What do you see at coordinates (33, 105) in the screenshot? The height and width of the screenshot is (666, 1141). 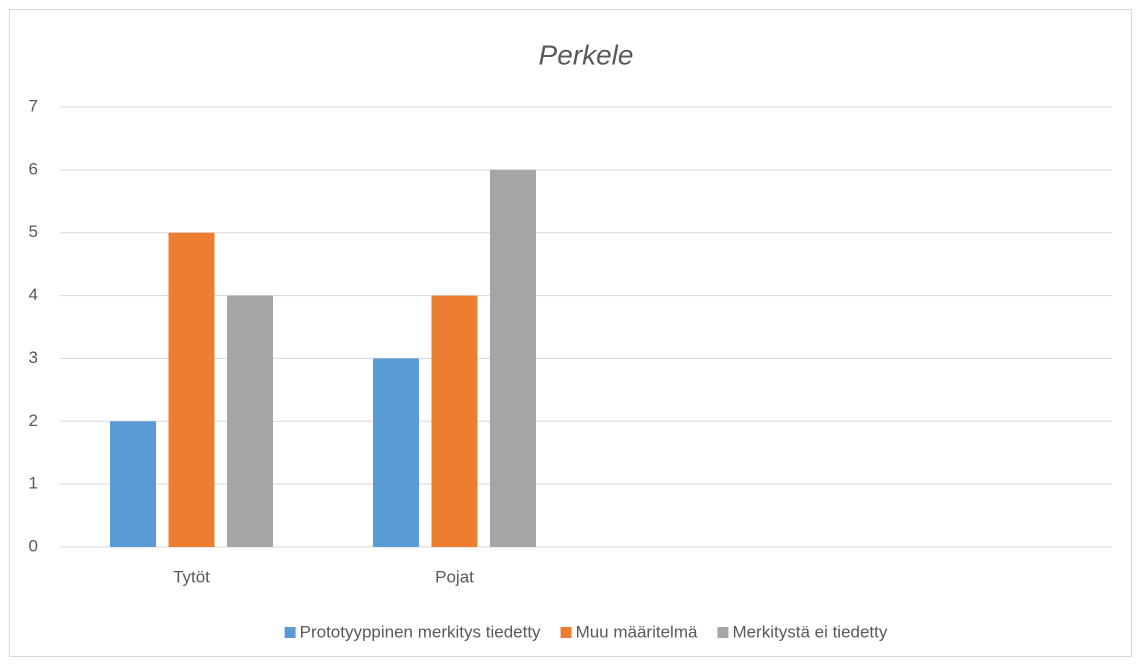 I see `y-tick-label: 7` at bounding box center [33, 105].